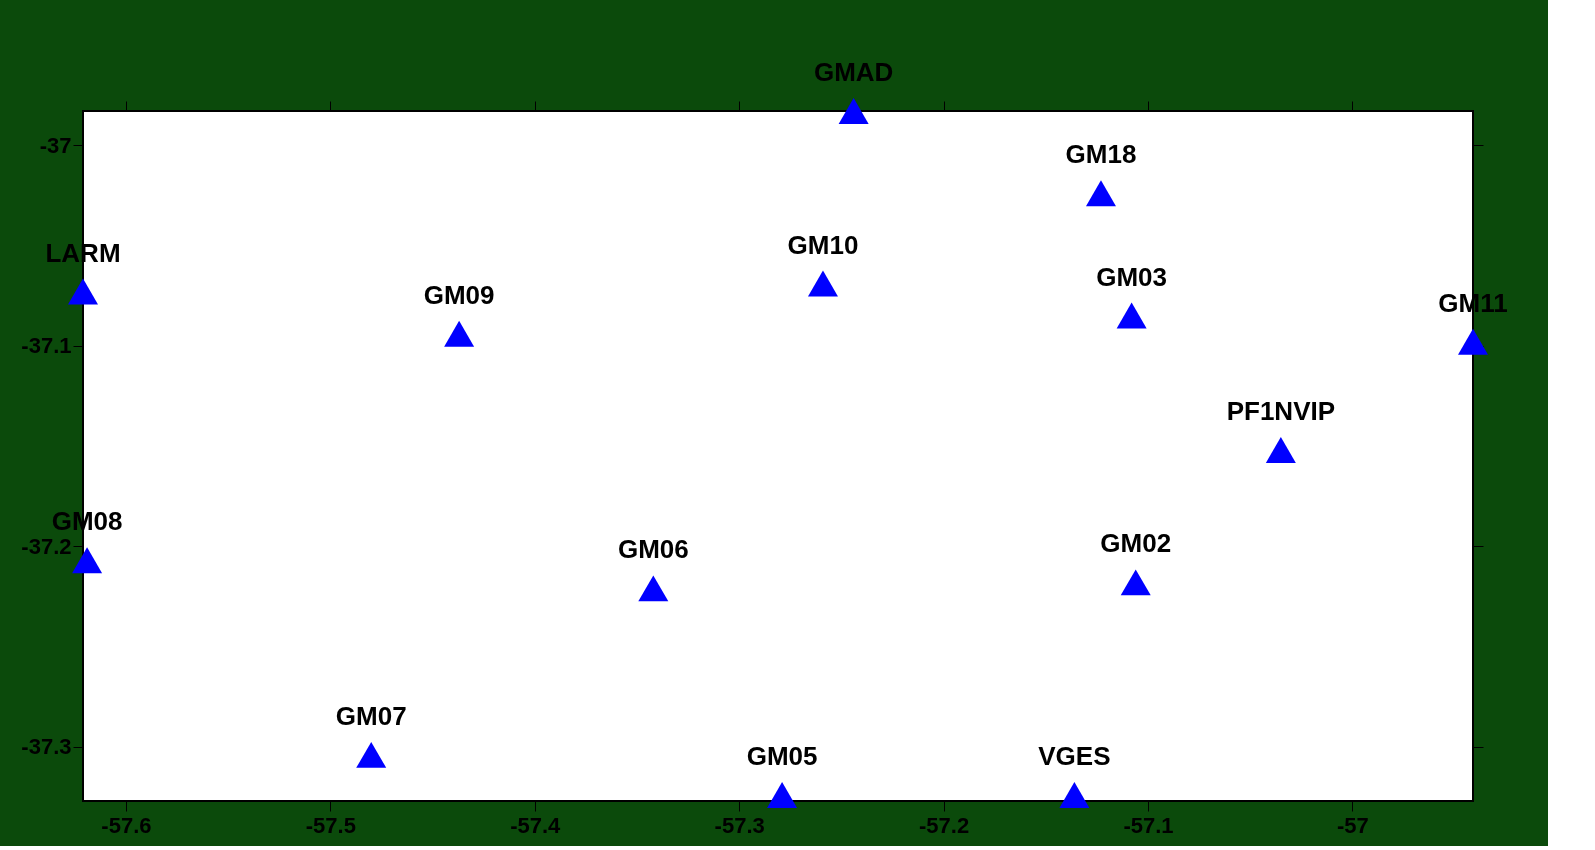  I want to click on series-label: GM18, so click(1101, 154).